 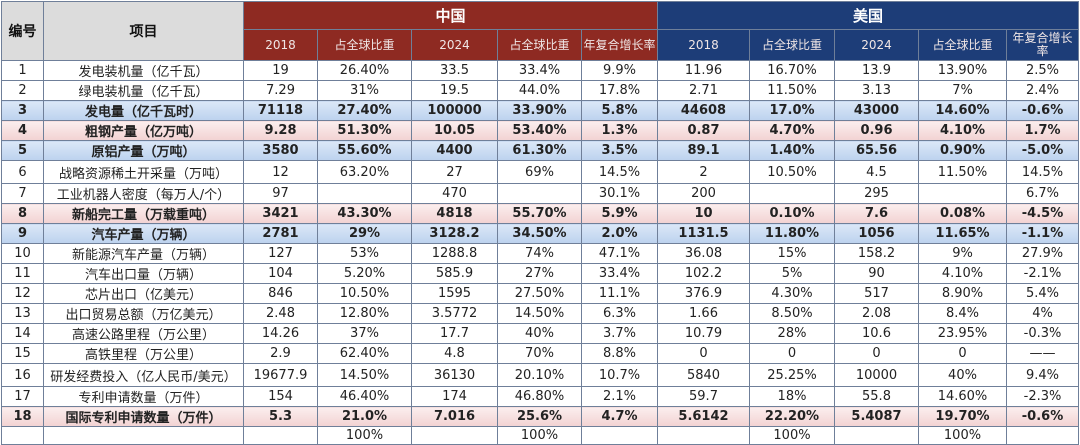 I want to click on usa-cell: 0, so click(x=703, y=353).